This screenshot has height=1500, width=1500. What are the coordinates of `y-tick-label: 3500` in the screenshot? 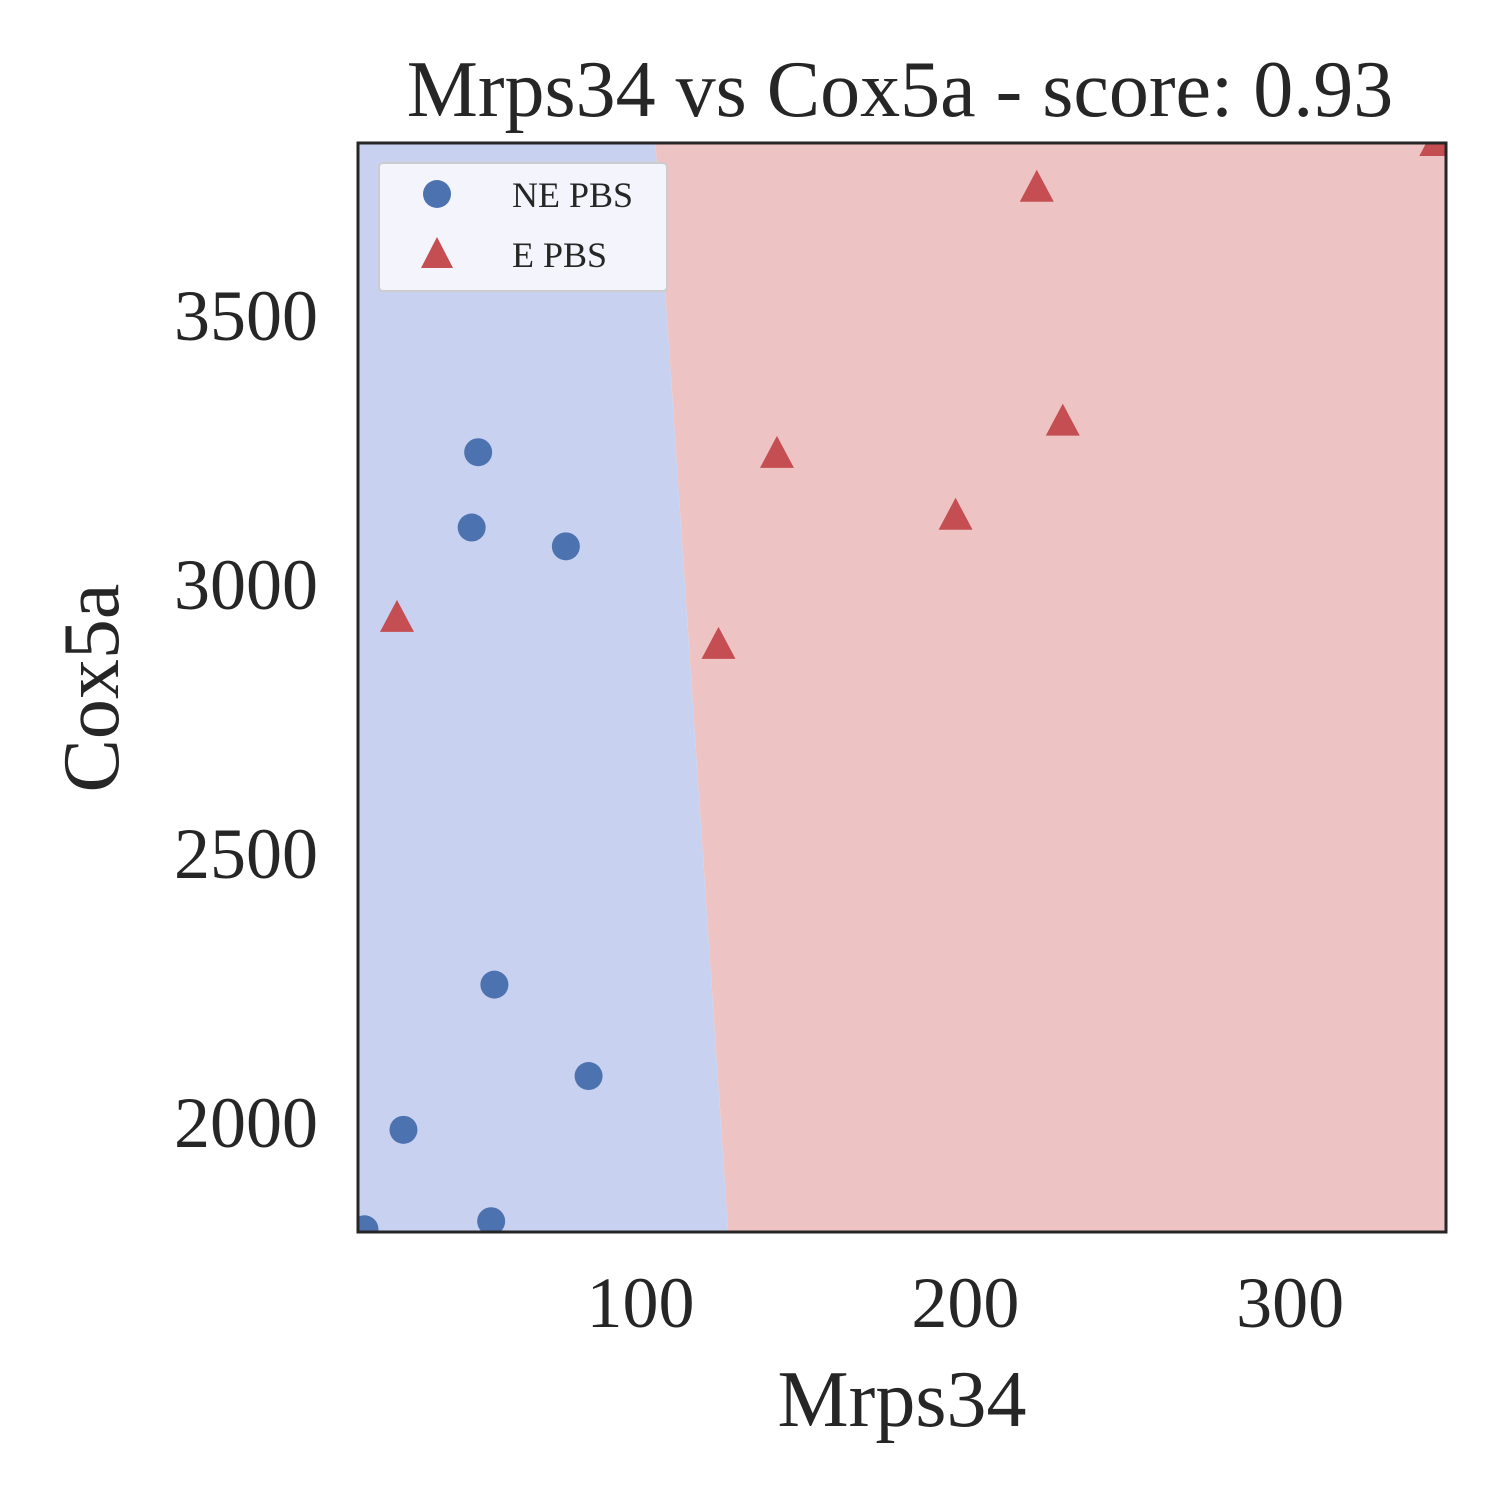 It's located at (246, 316).